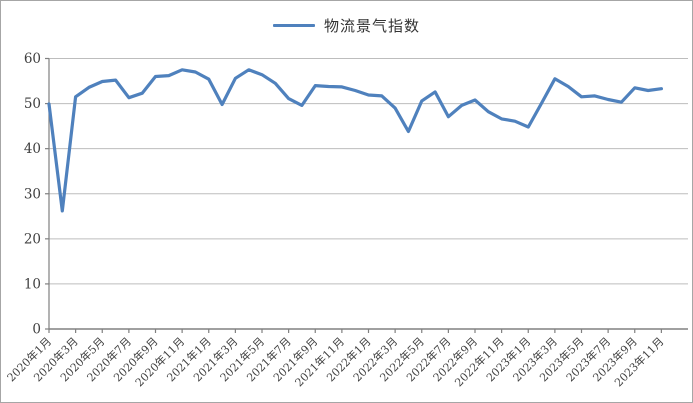 Image resolution: width=693 pixels, height=403 pixels. Describe the element at coordinates (32, 284) in the screenshot. I see `y-axis-label: 10` at that location.